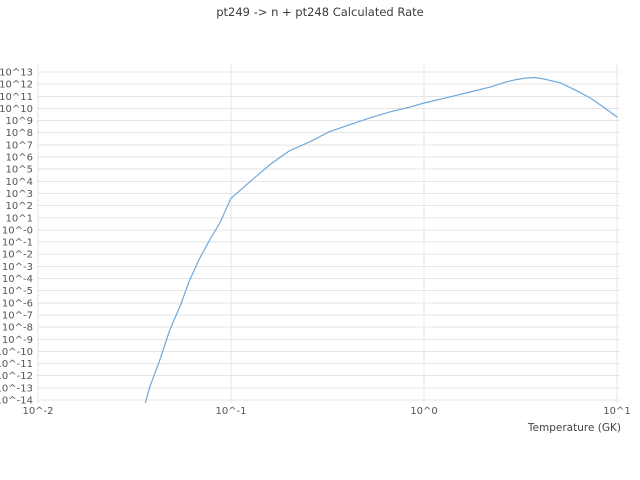 The image size is (640, 480). Describe the element at coordinates (17, 328) in the screenshot. I see `y-tick-label: 10^-8` at that location.